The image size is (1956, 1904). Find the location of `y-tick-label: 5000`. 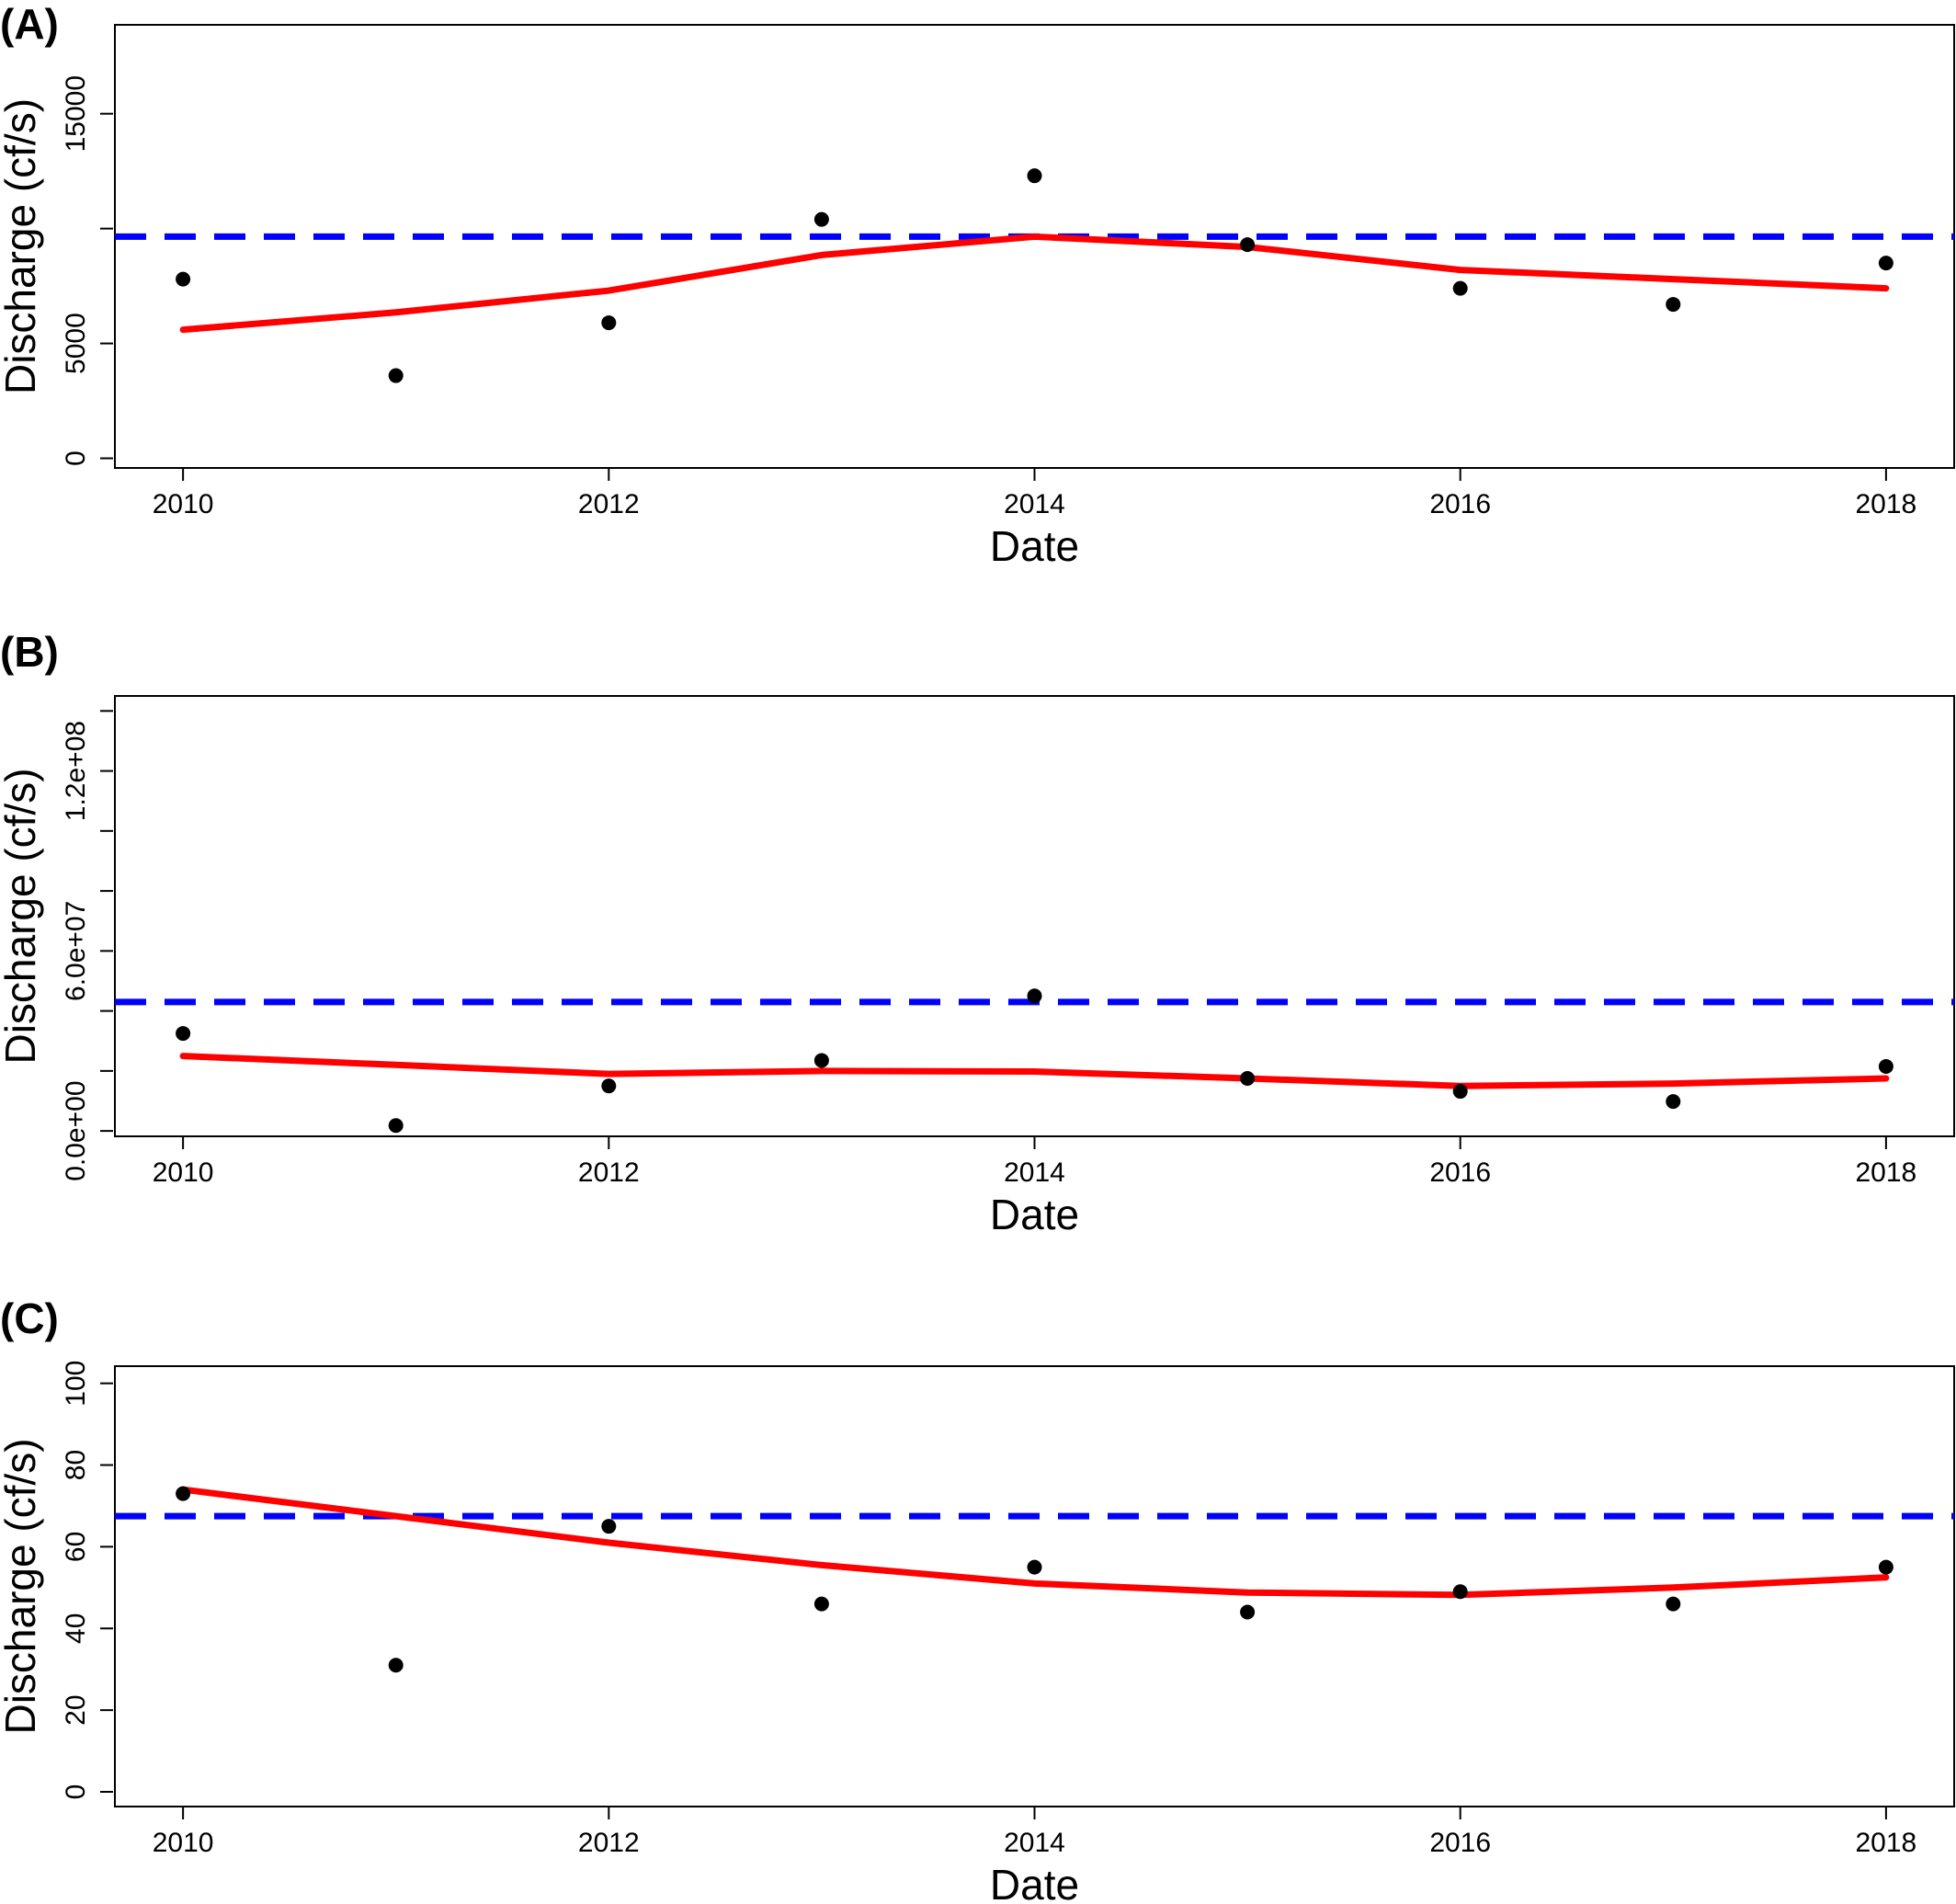

y-tick-label: 5000 is located at coordinates (76, 343).